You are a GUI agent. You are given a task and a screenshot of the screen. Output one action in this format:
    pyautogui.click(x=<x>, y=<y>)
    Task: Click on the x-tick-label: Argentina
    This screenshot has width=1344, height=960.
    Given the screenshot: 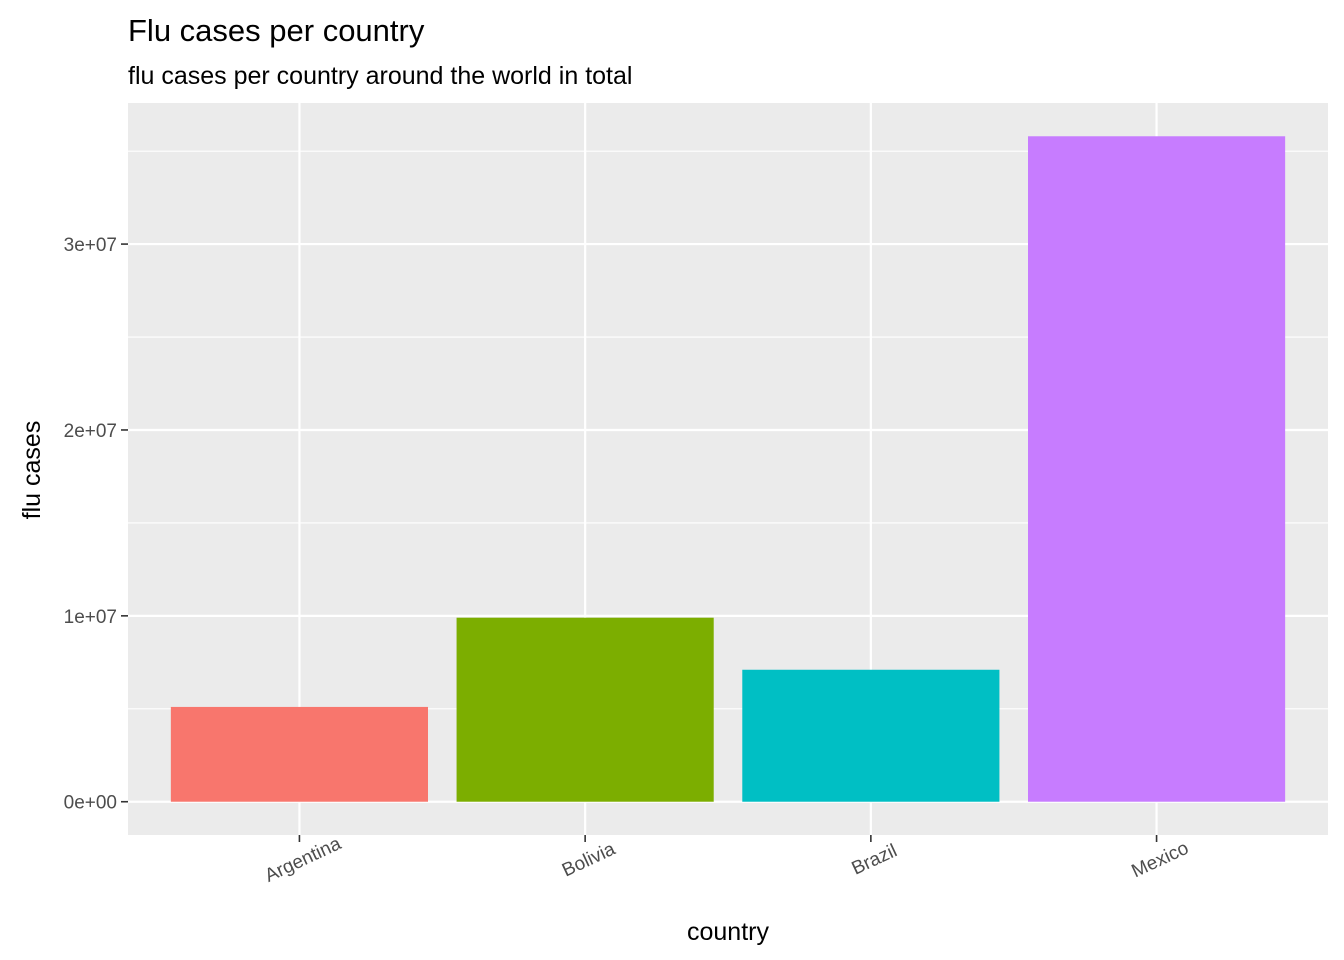 What is the action you would take?
    pyautogui.click(x=303, y=860)
    